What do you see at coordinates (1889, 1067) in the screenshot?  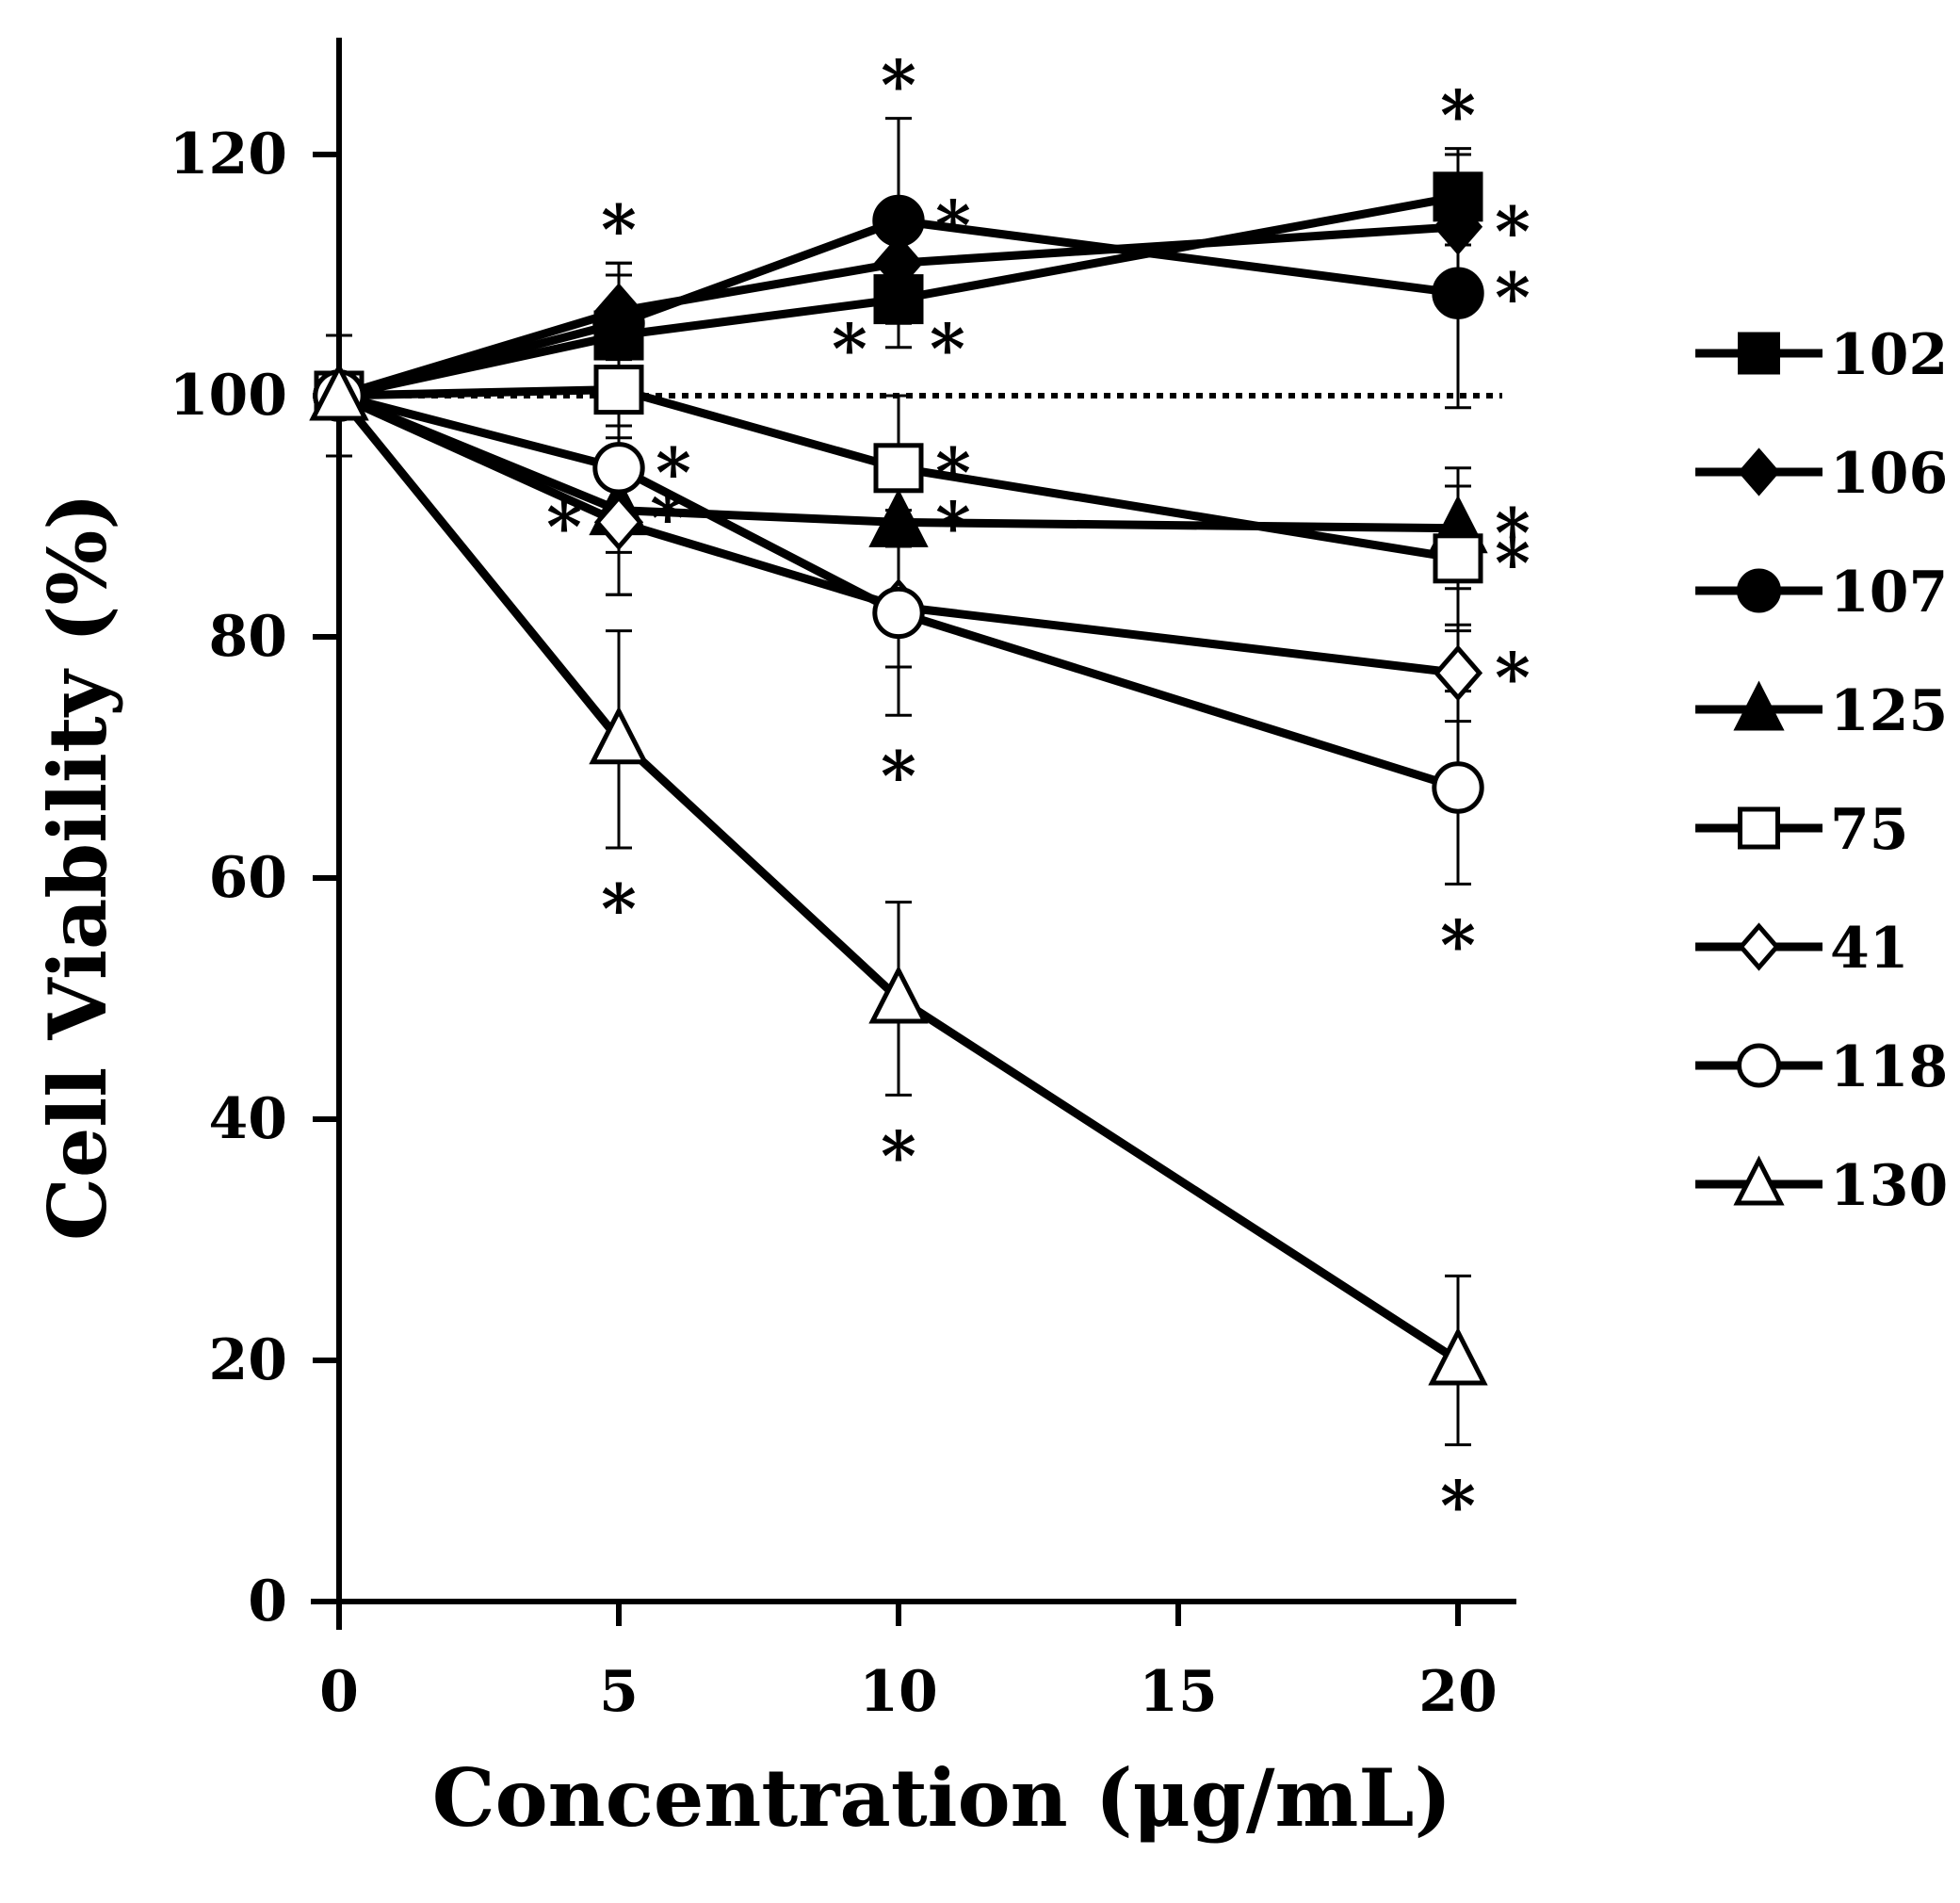 I see `legend-label-118: 118` at bounding box center [1889, 1067].